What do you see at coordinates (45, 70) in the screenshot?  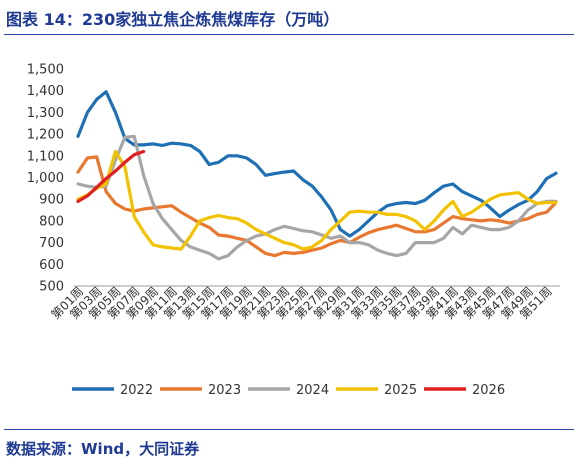 I see `y-tick-label: 1,500` at bounding box center [45, 70].